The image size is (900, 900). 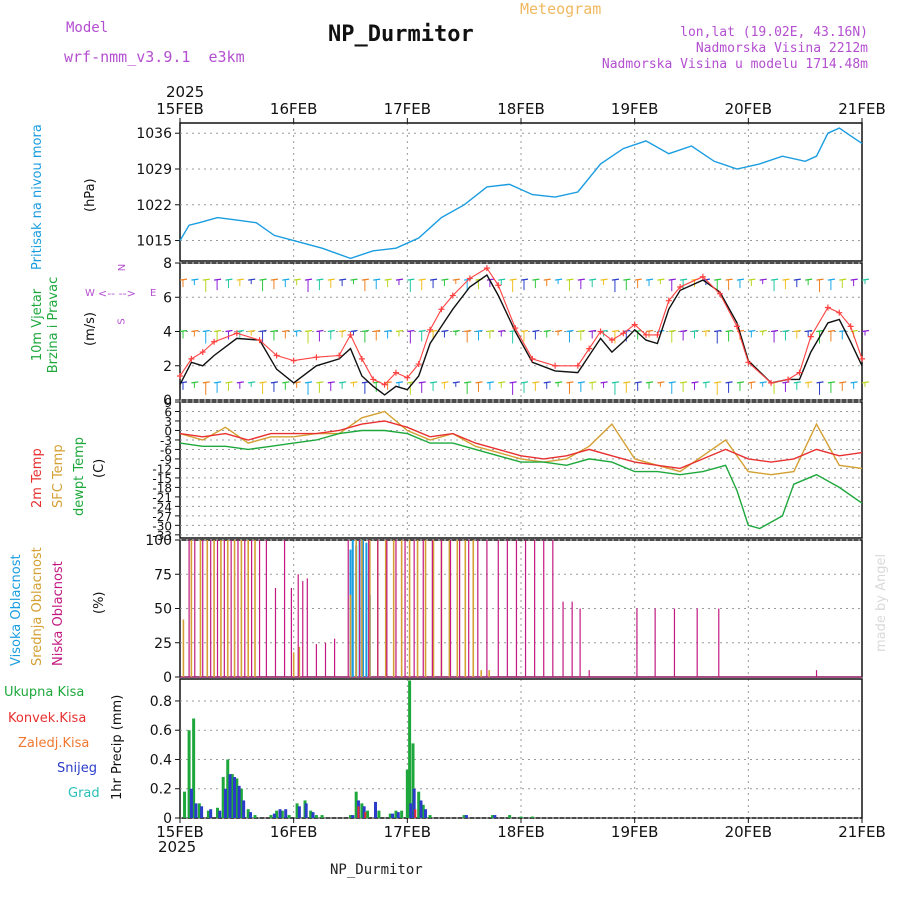 What do you see at coordinates (47, 718) in the screenshot?
I see `precip-legend-conv: Konvek.Kisa` at bounding box center [47, 718].